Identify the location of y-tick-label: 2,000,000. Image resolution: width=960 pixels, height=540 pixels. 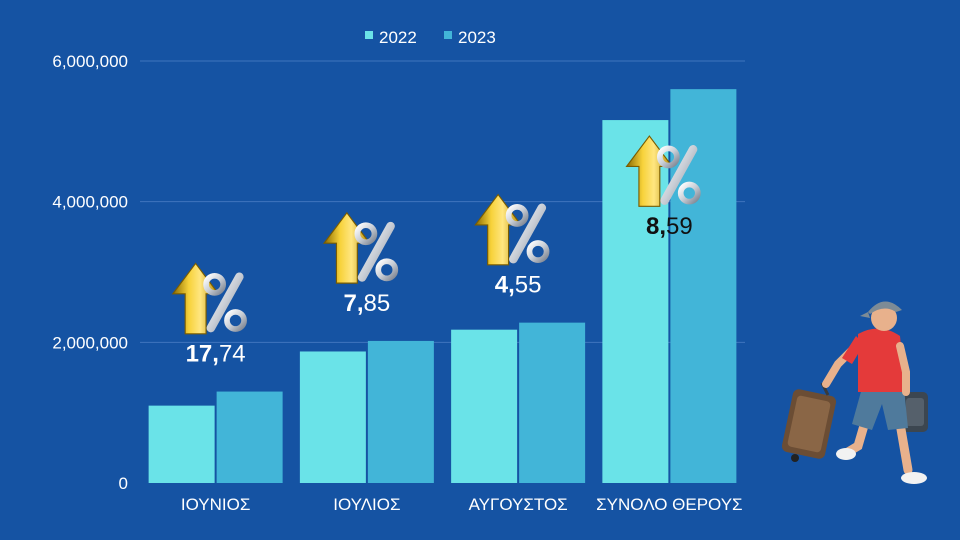
(90, 342).